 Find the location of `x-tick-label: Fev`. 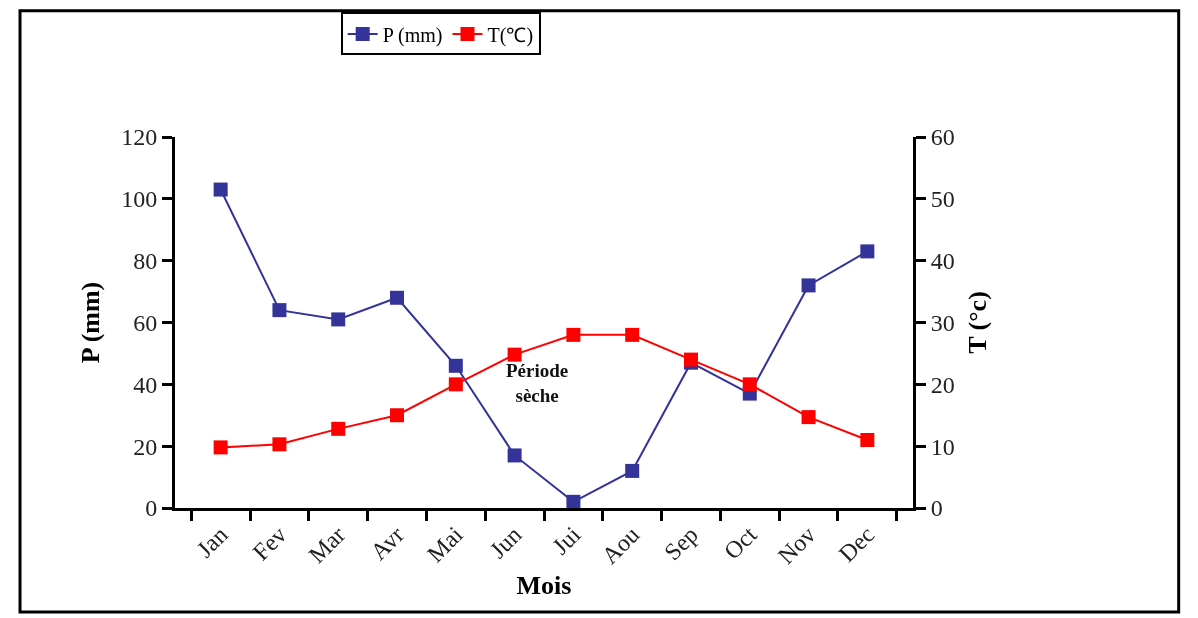

x-tick-label: Fev is located at coordinates (269, 543).